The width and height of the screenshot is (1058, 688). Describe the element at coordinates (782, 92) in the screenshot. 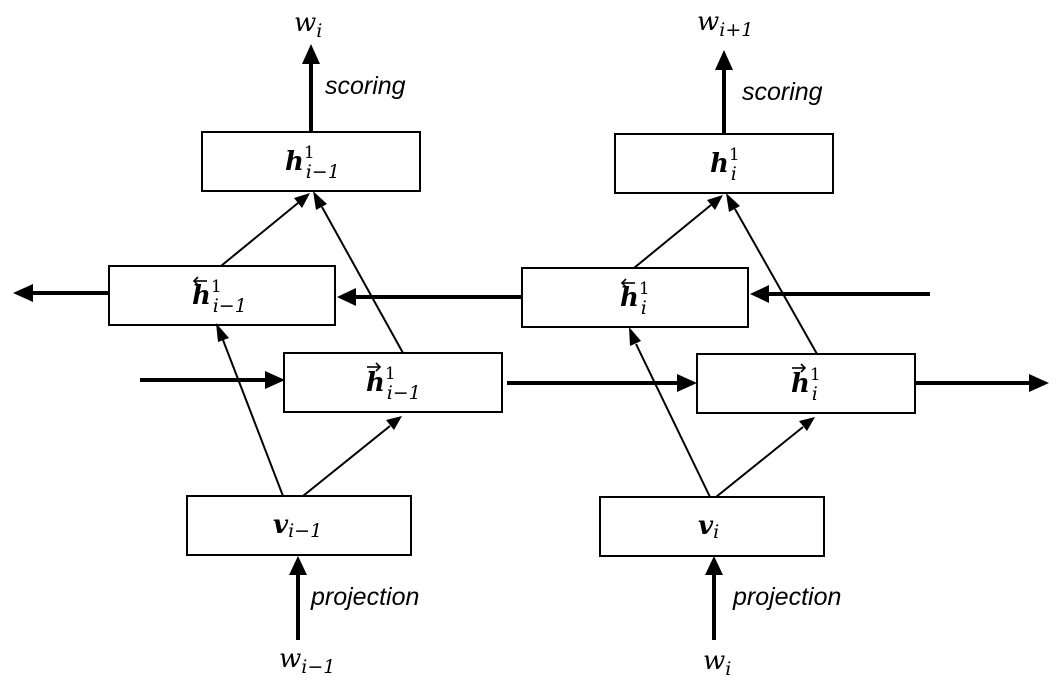

I see `right-scoring-label: scoring` at that location.